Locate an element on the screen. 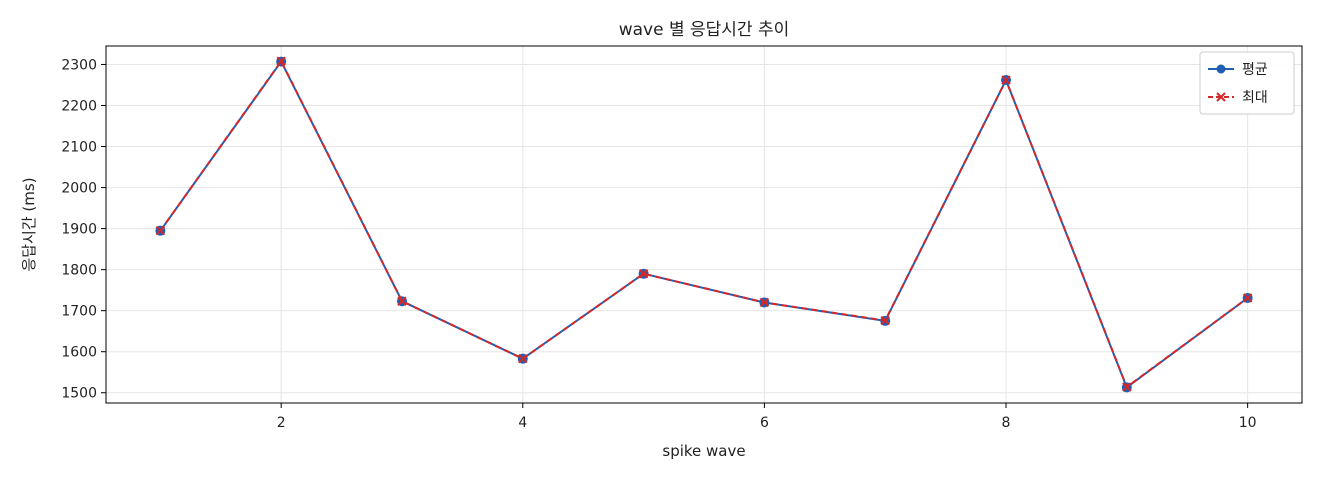 The width and height of the screenshot is (1320, 484). x-tick-label: 4 is located at coordinates (522, 423).